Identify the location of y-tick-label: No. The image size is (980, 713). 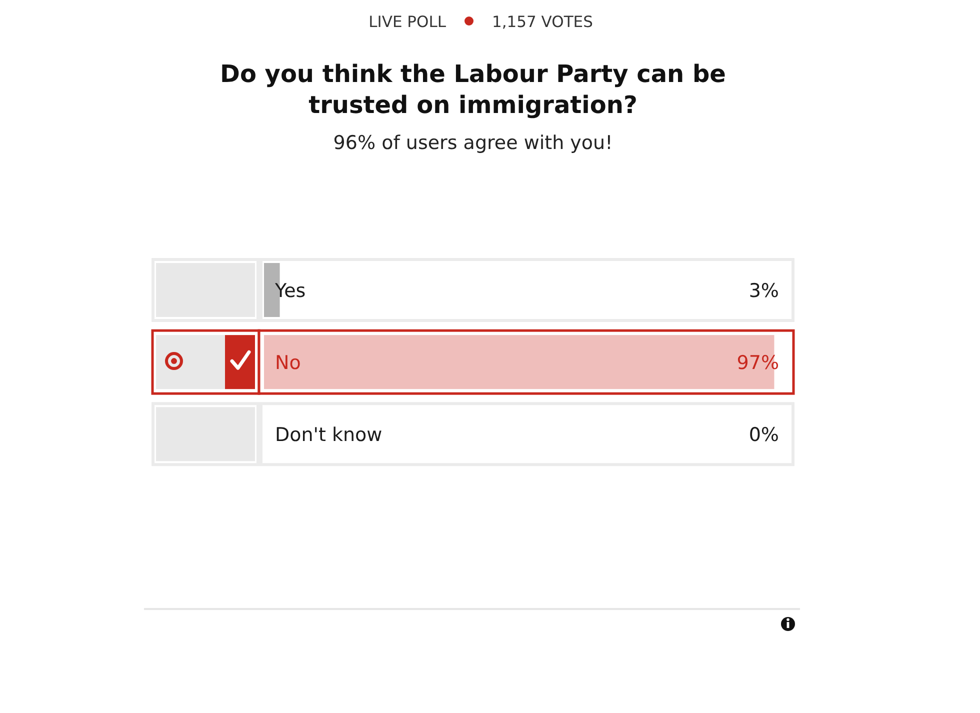
(288, 363).